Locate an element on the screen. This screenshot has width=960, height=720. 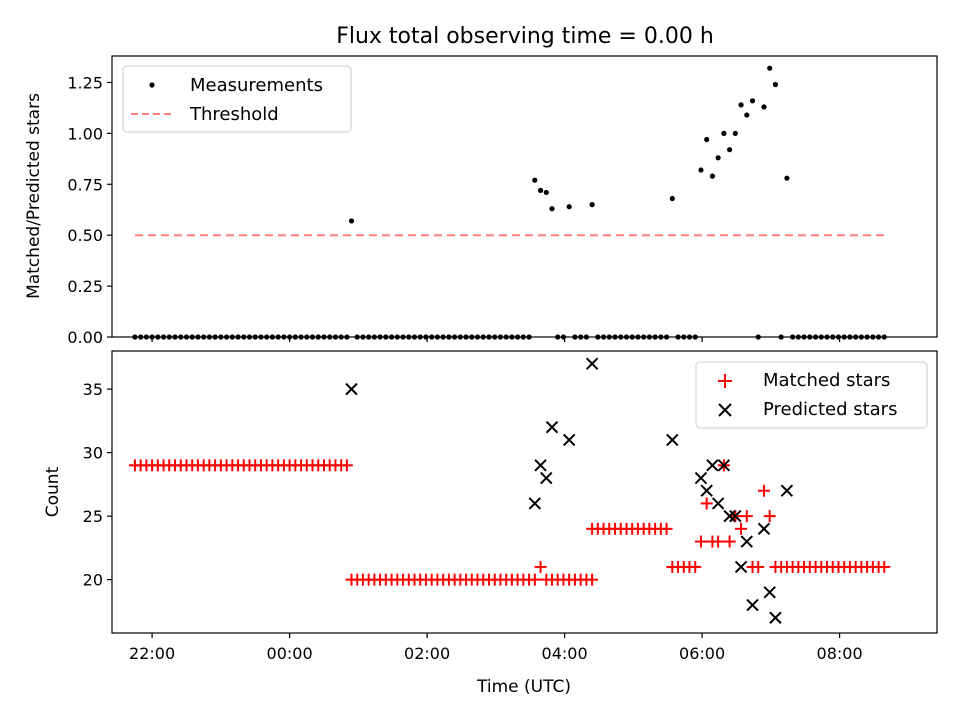
x-tick-label: 08:00 is located at coordinates (840, 653).